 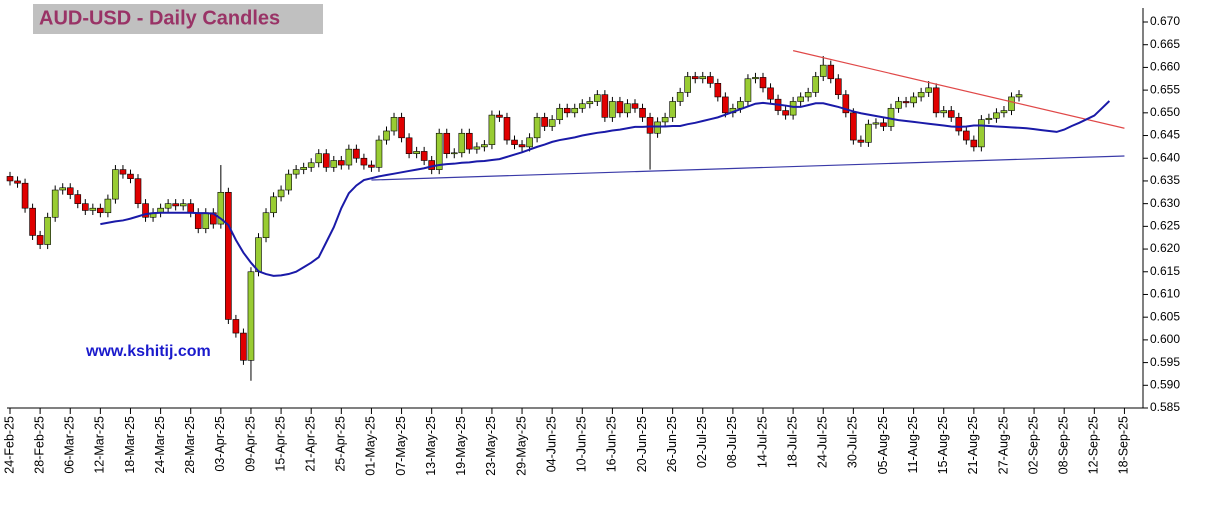 I want to click on x-tick-label: 02-Sep-25, so click(x=1033, y=445).